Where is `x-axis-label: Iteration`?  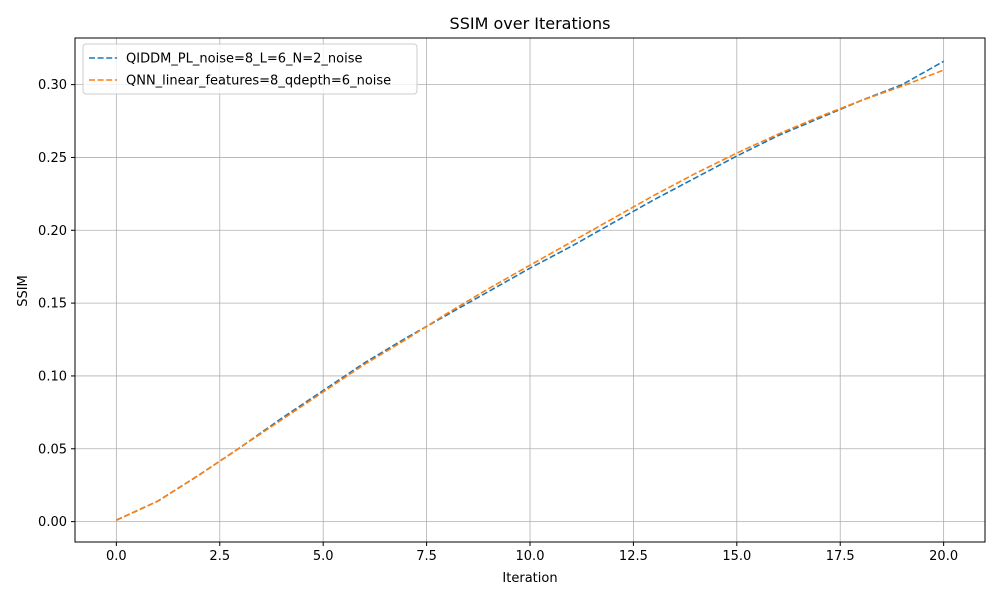 x-axis-label: Iteration is located at coordinates (529, 578).